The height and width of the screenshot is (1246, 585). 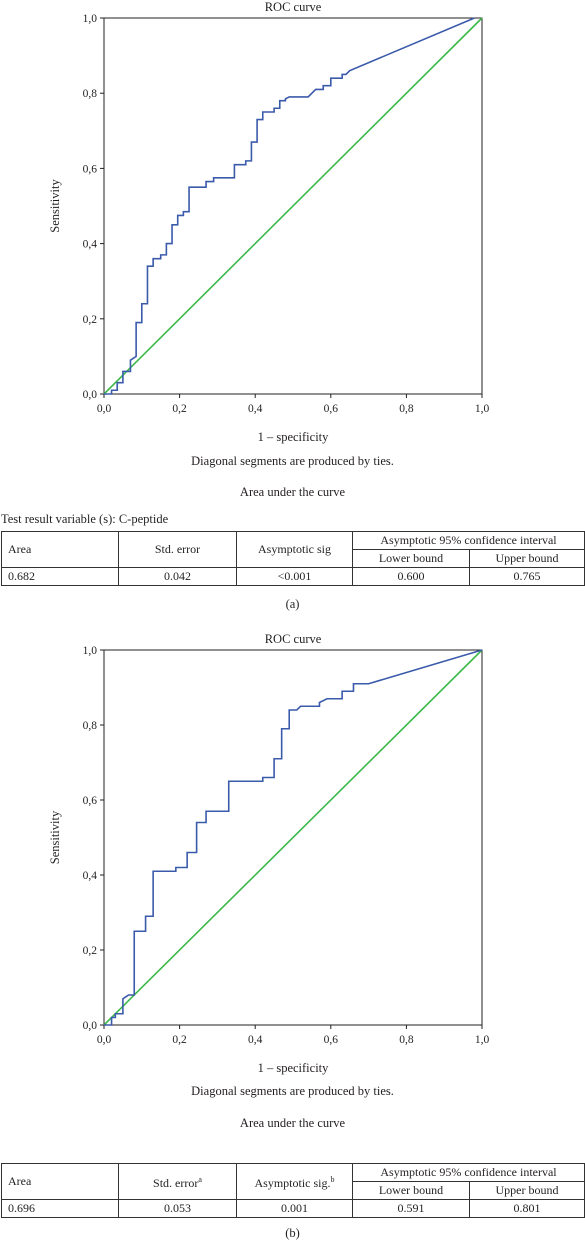 I want to click on cell-area: 0.682, so click(x=60, y=576).